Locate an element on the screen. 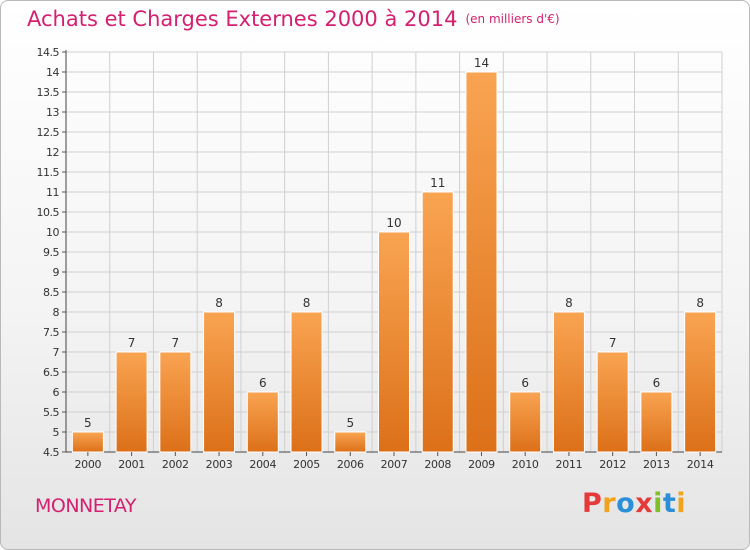  y-tick-label: 6 is located at coordinates (56, 392).